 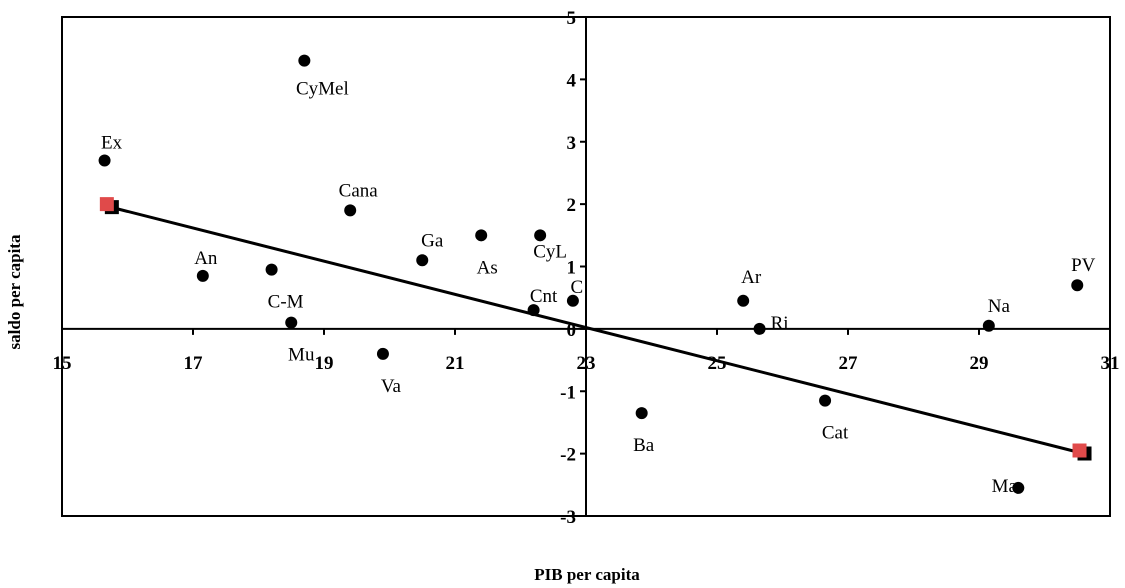 What do you see at coordinates (999, 306) in the screenshot?
I see `data-point-label: Na` at bounding box center [999, 306].